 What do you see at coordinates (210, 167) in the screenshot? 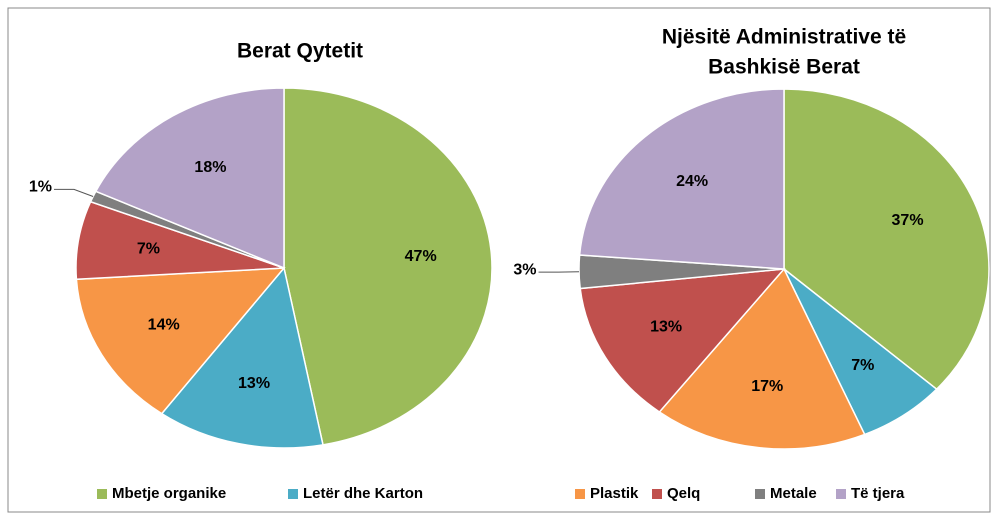
I see `data-label: 18%` at bounding box center [210, 167].